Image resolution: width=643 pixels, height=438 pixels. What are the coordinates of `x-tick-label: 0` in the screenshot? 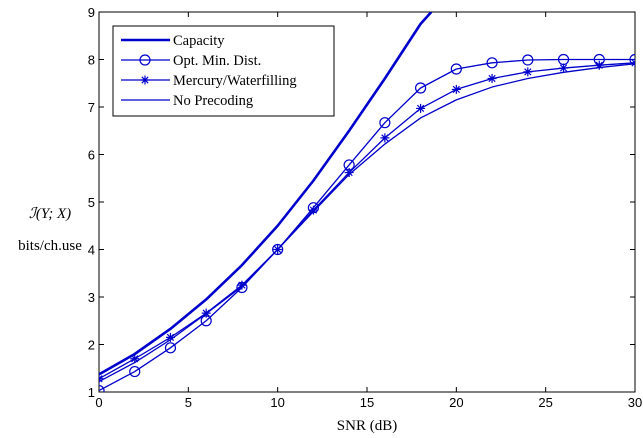 It's located at (98, 402).